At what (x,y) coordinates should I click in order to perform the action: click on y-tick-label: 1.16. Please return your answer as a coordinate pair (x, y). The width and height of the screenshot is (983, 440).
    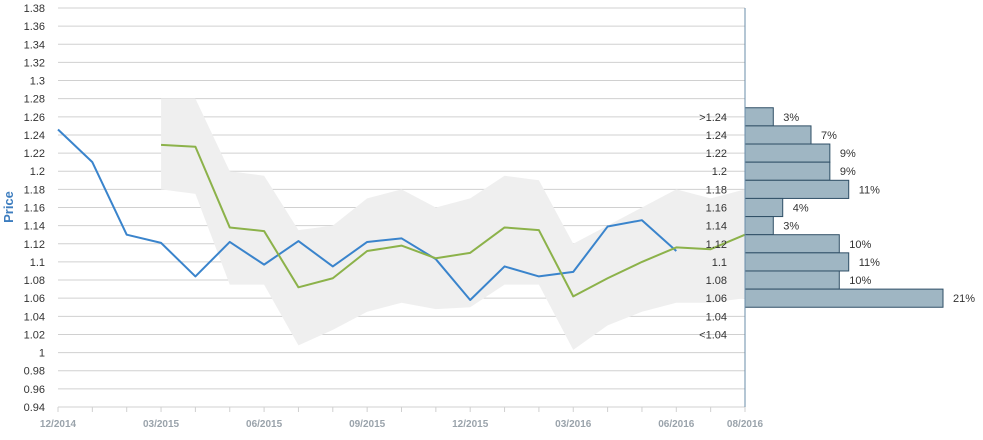
    Looking at the image, I should click on (34, 209).